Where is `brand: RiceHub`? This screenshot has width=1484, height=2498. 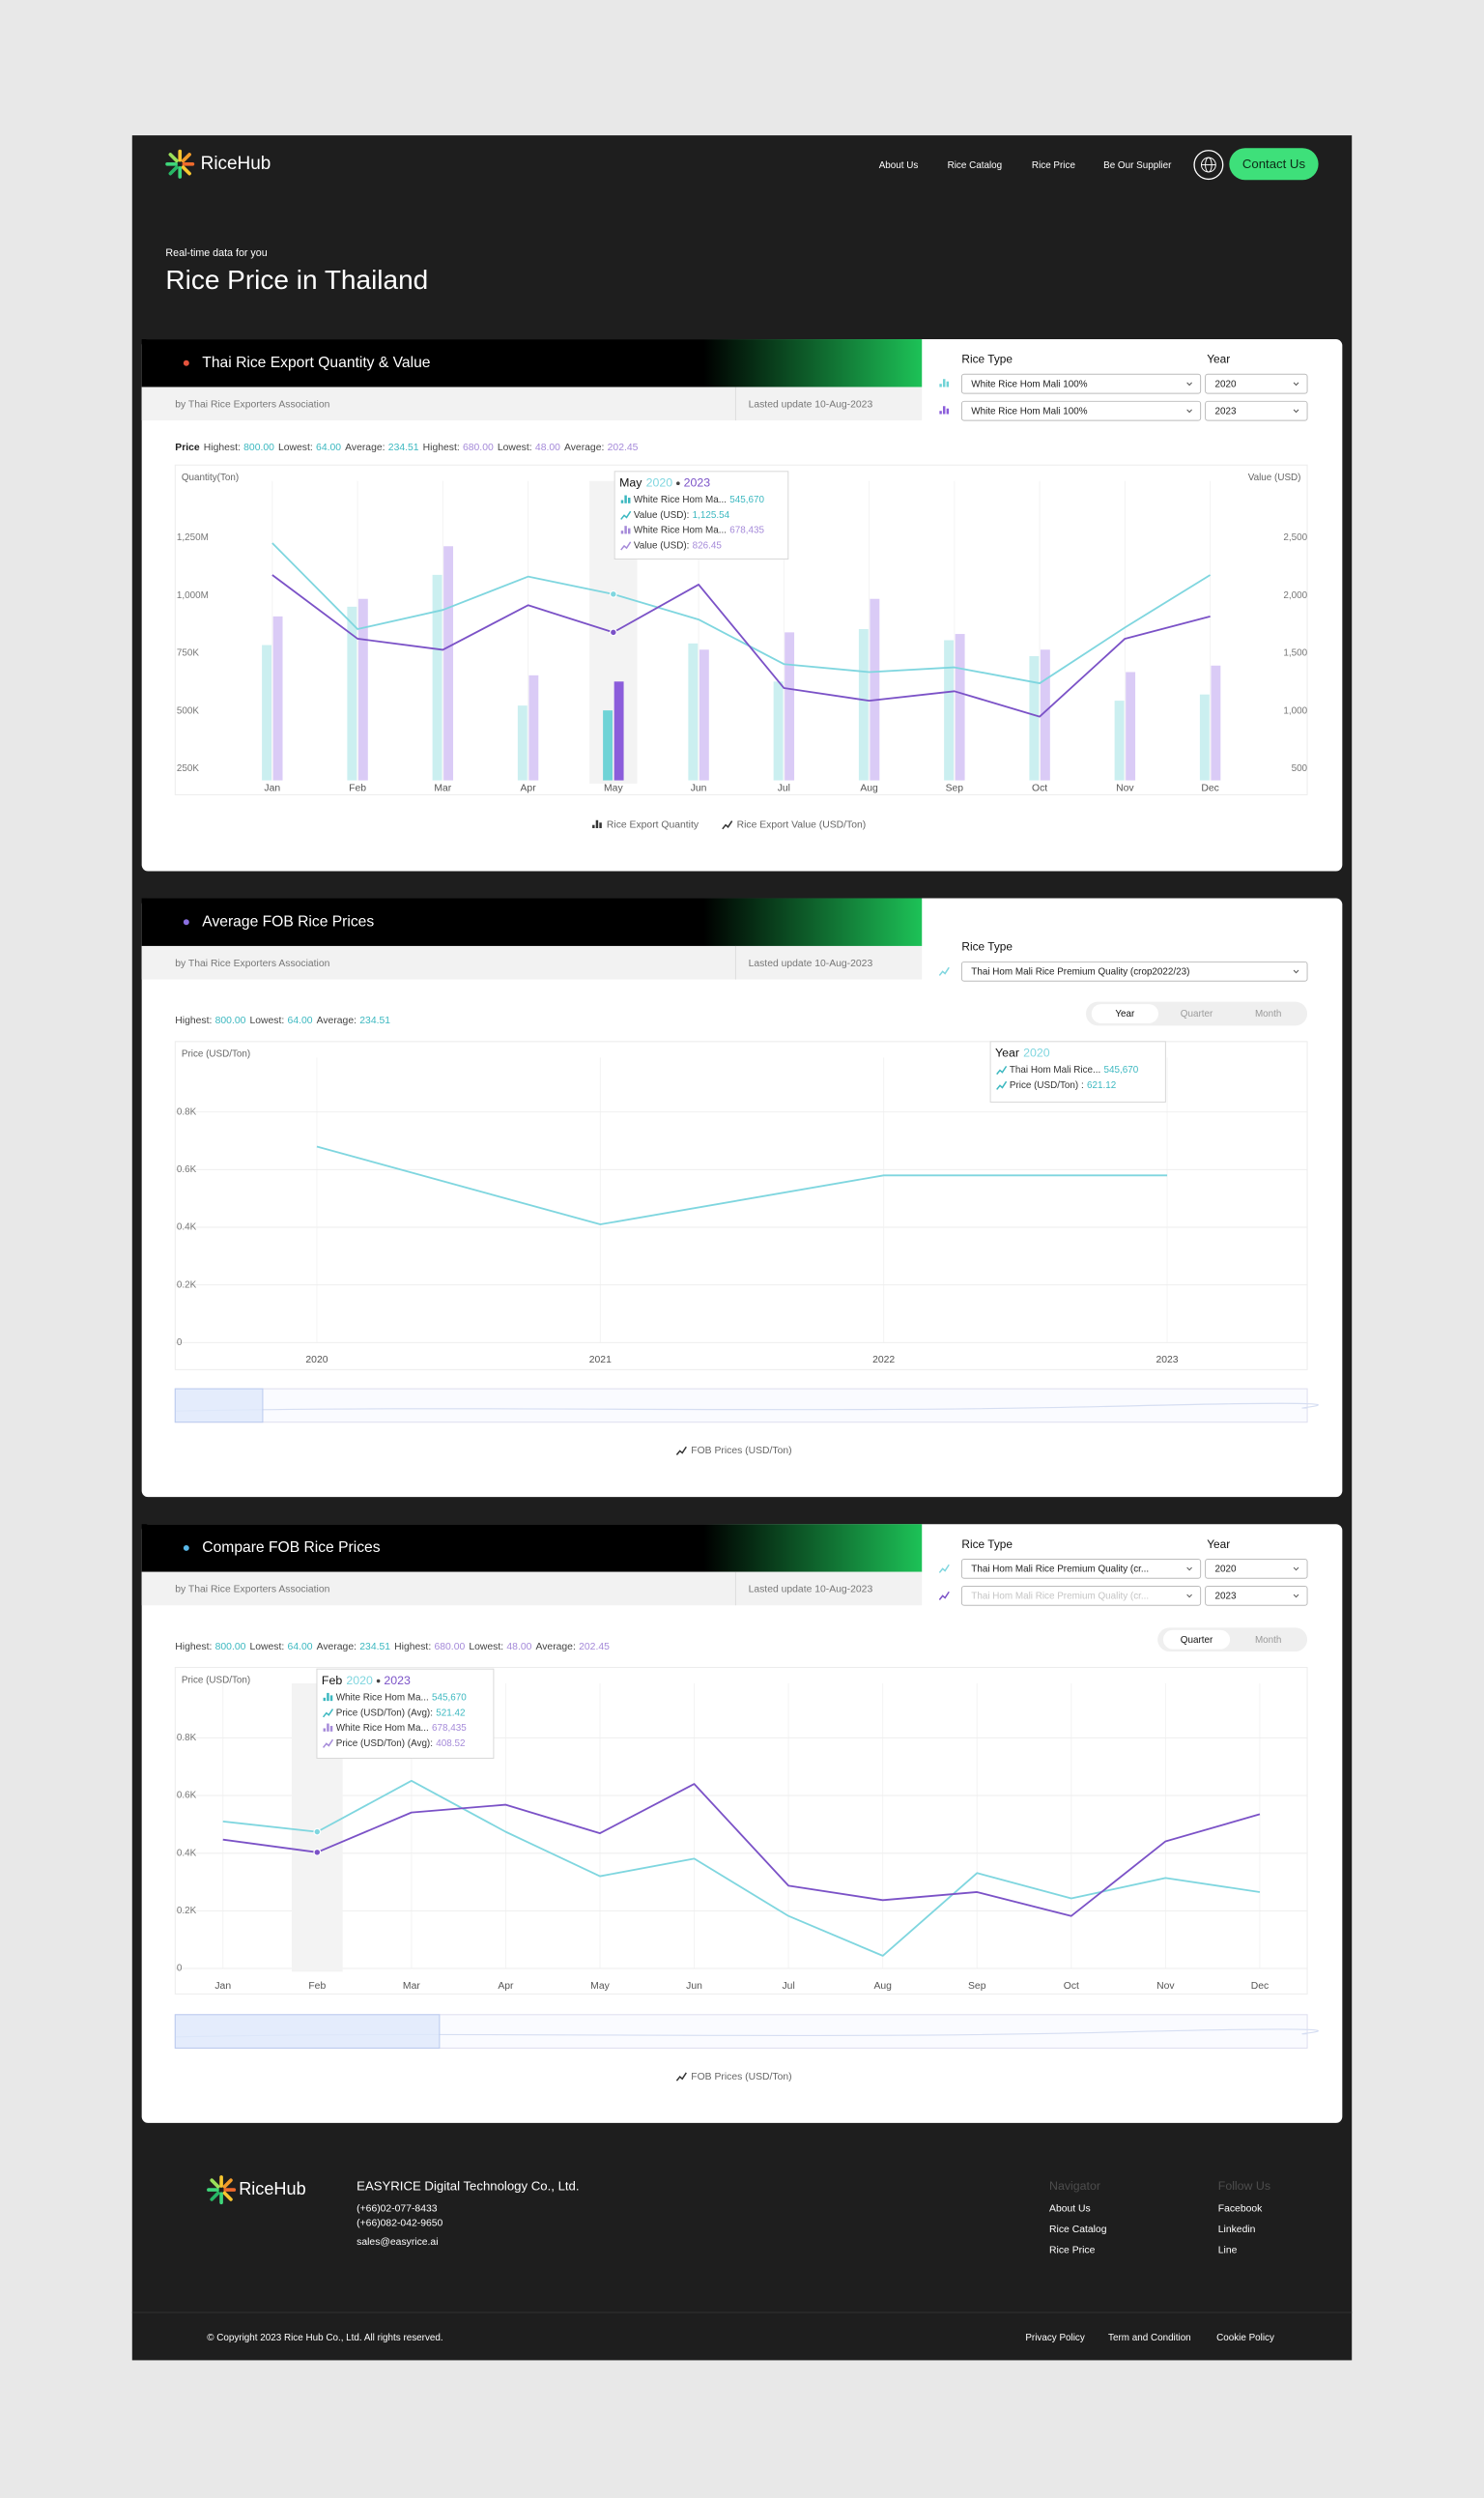 brand: RiceHub is located at coordinates (236, 164).